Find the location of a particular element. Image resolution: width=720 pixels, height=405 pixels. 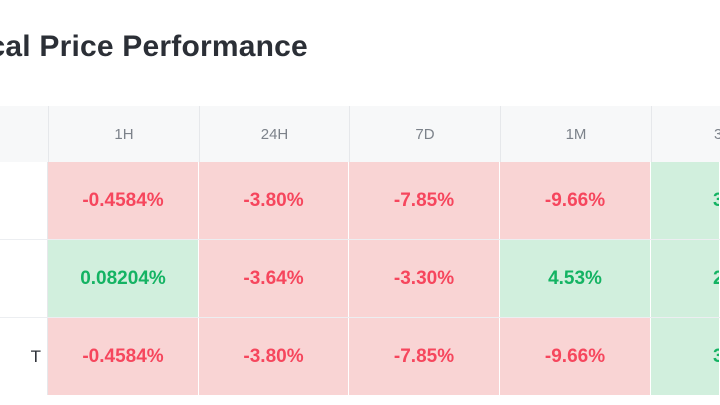

header-cell-1h: 1H is located at coordinates (123, 134).